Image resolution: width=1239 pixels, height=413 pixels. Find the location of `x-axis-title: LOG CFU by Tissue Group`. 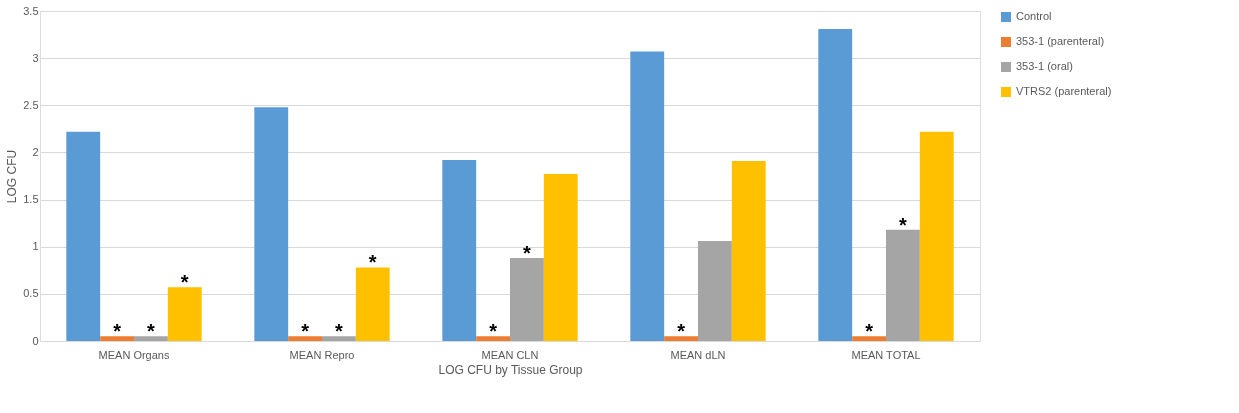

x-axis-title: LOG CFU by Tissue Group is located at coordinates (510, 369).